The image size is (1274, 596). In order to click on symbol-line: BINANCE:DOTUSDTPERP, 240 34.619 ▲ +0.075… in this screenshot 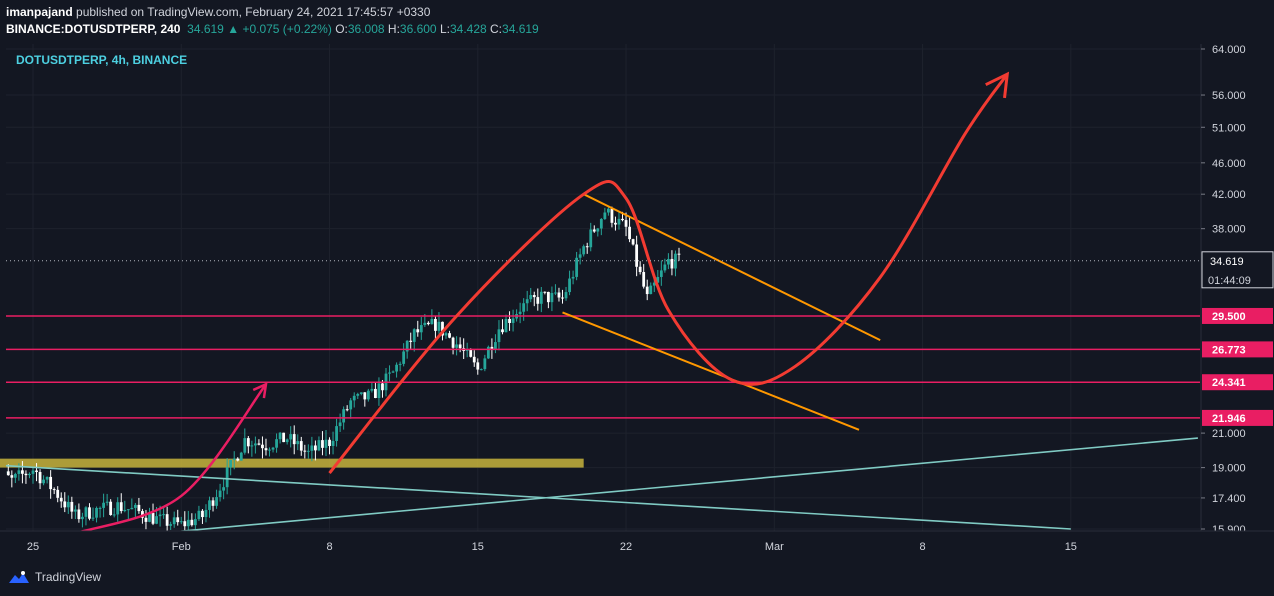, I will do `click(272, 29)`.